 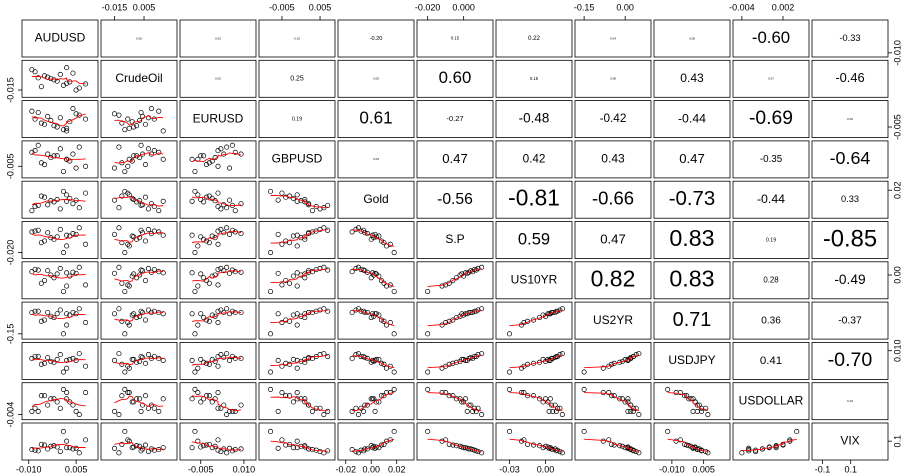 I want to click on correlation-label: -0.60, so click(x=771, y=37).